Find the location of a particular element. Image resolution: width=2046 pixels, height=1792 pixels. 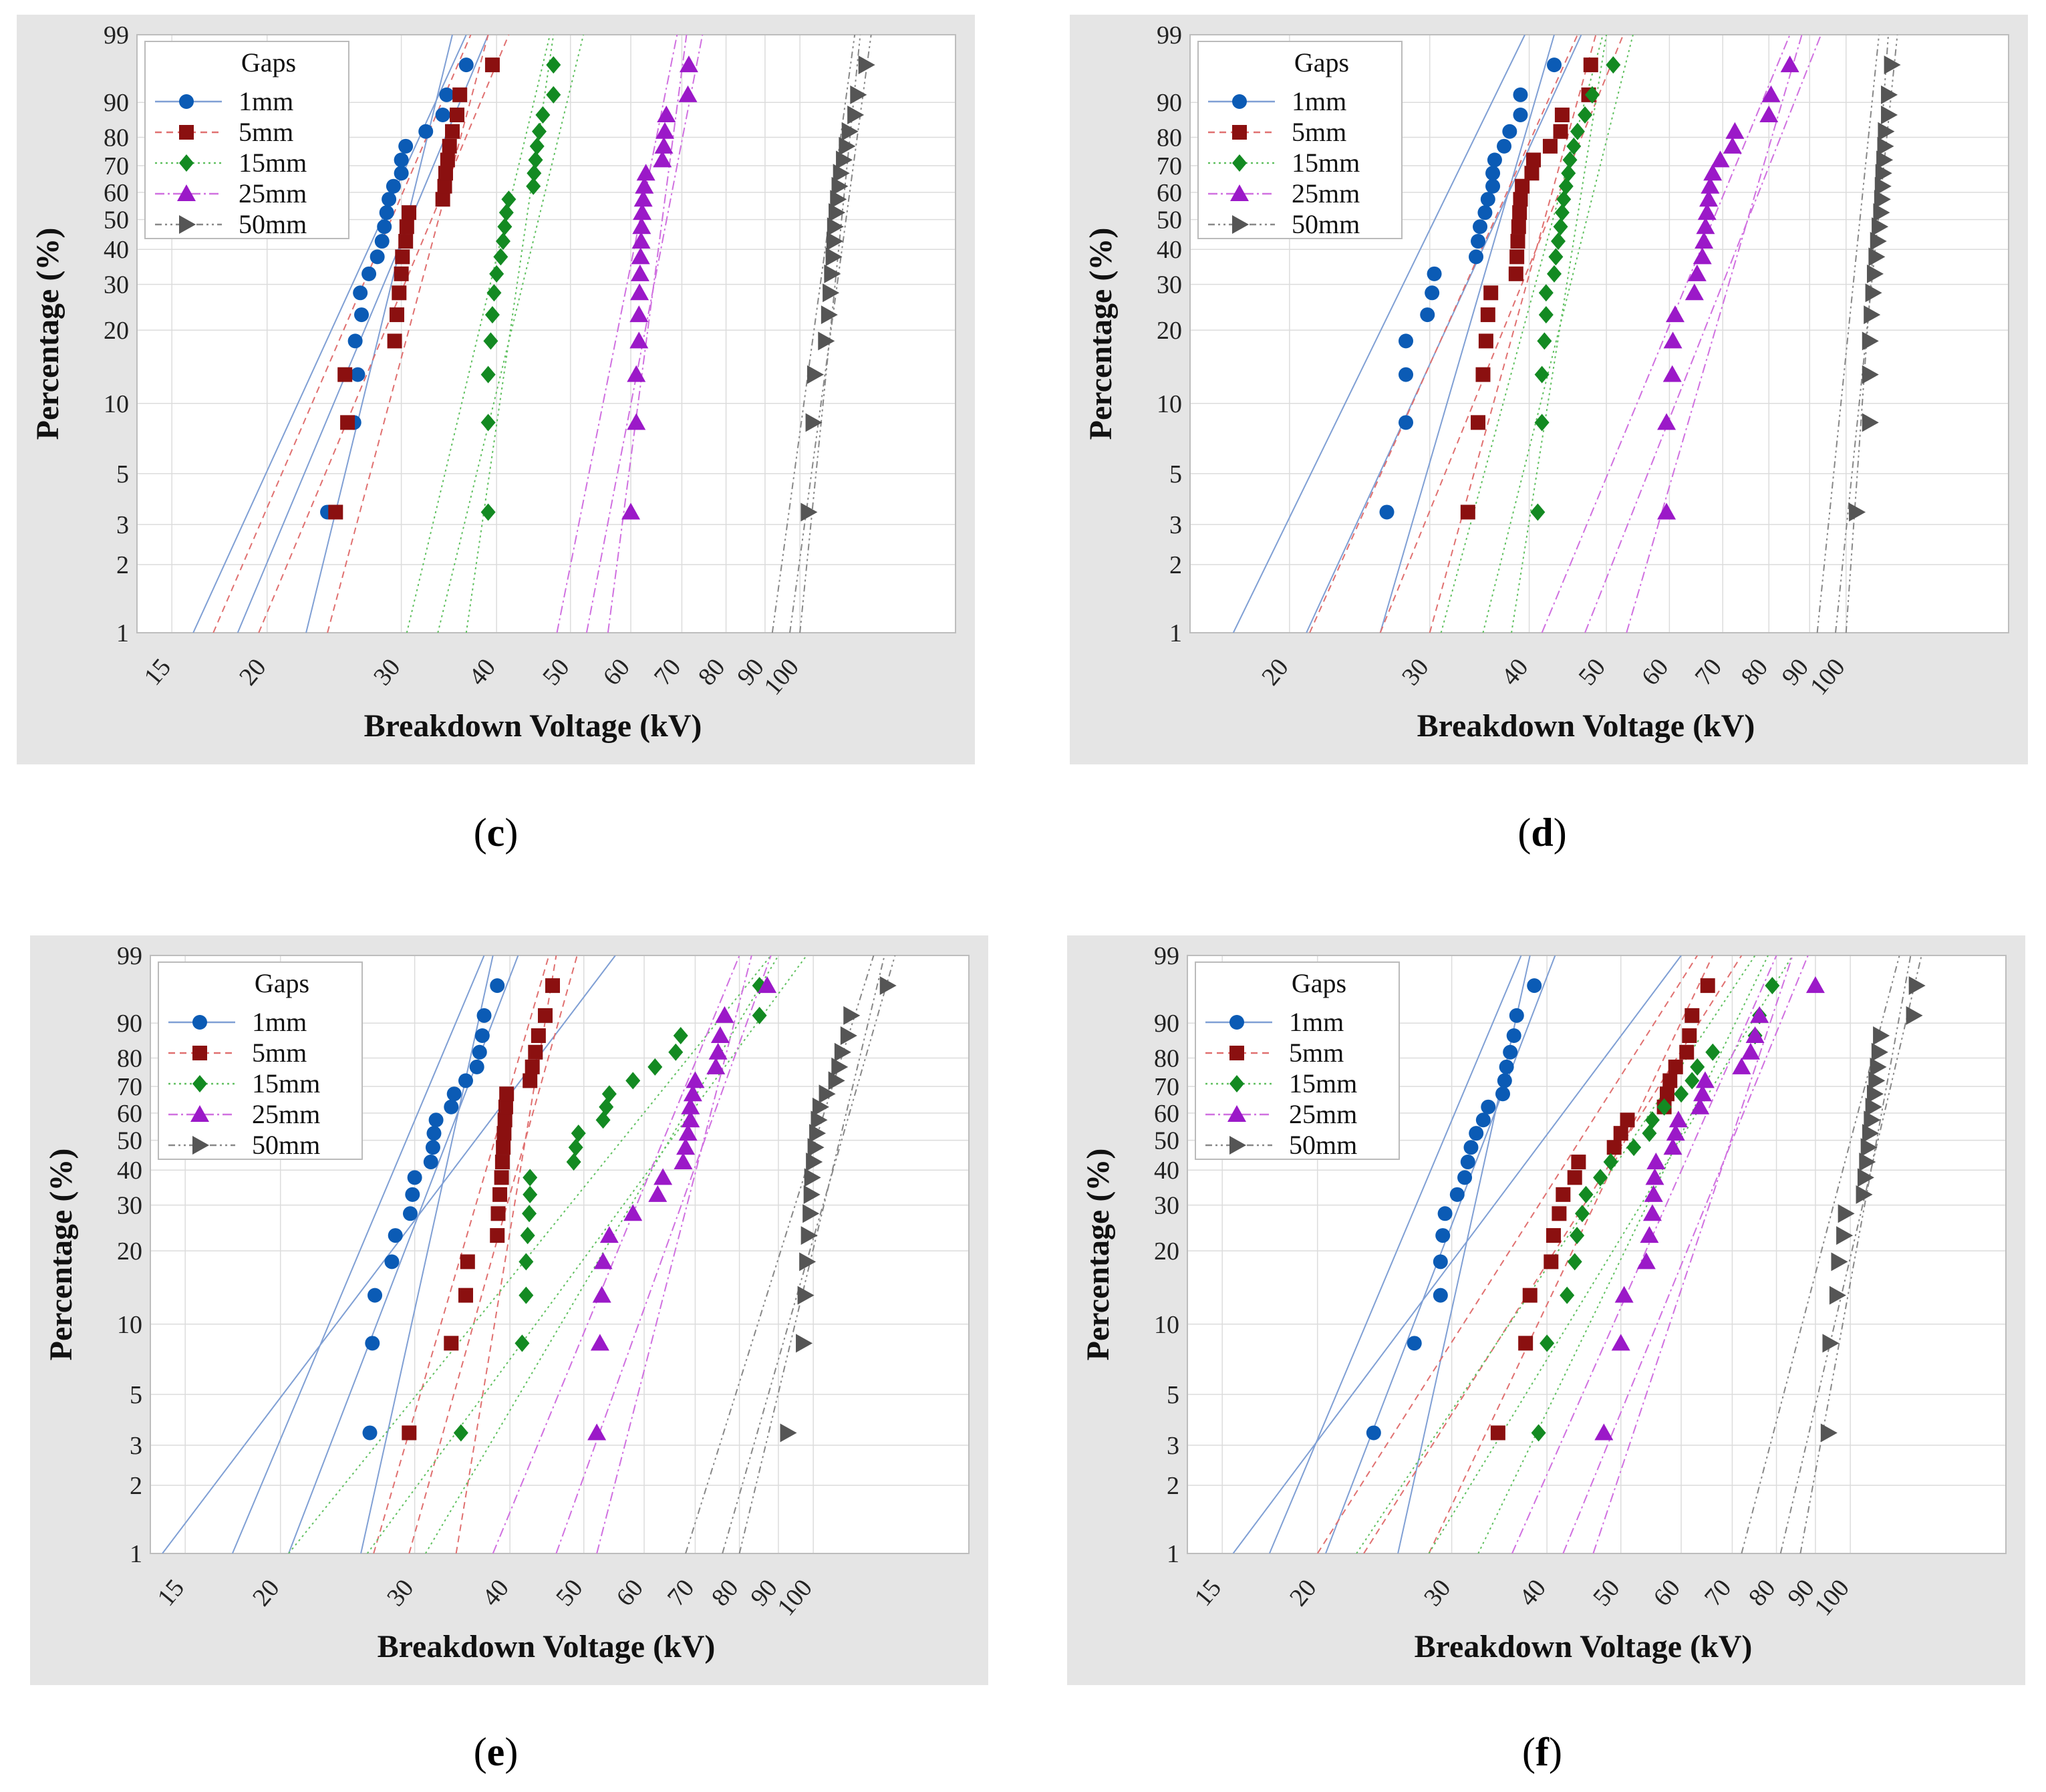

legend-marker-5mm is located at coordinates (186, 132).